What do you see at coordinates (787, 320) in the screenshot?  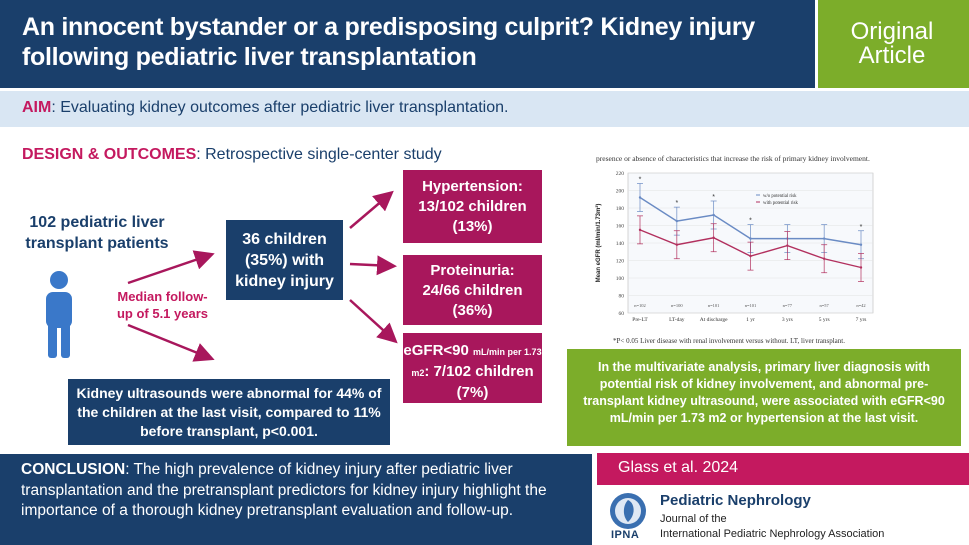 I see `x-tick-label: 3 yrs` at bounding box center [787, 320].